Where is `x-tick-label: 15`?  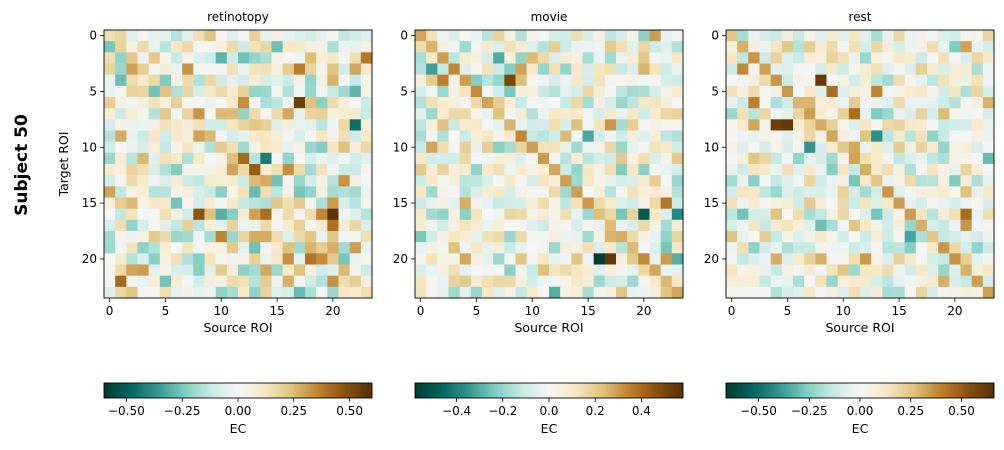 x-tick-label: 15 is located at coordinates (276, 311).